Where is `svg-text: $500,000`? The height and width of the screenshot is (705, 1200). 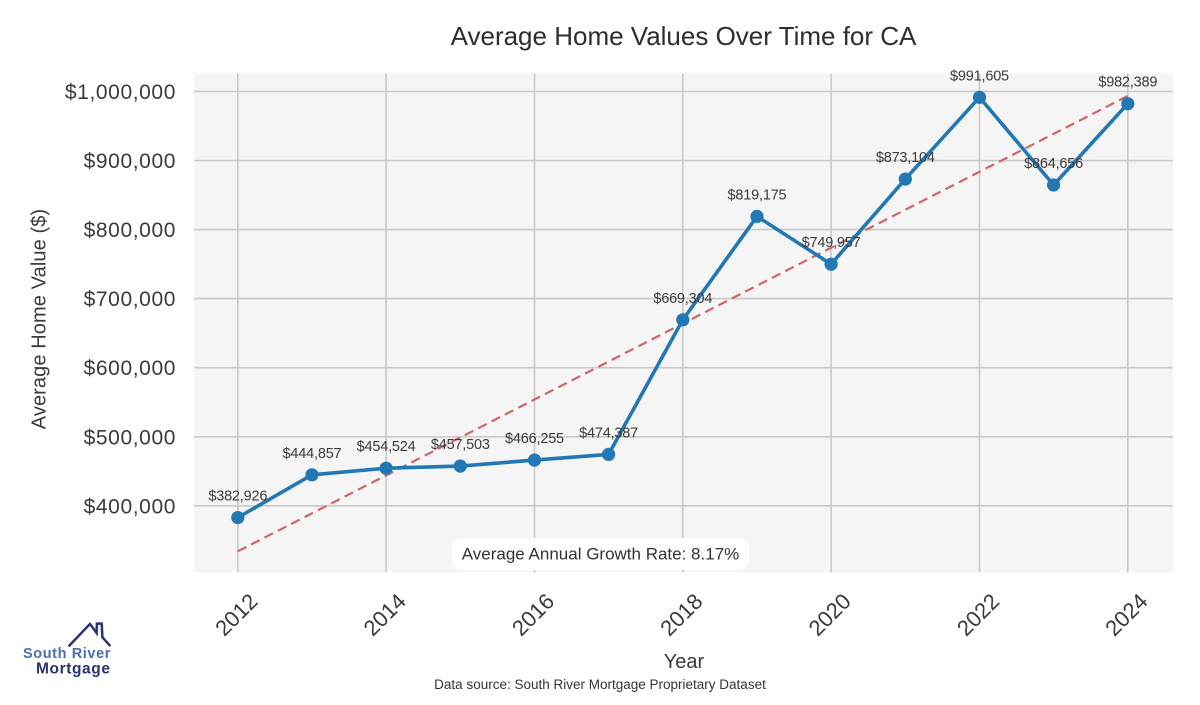
svg-text: $500,000 is located at coordinates (130, 437).